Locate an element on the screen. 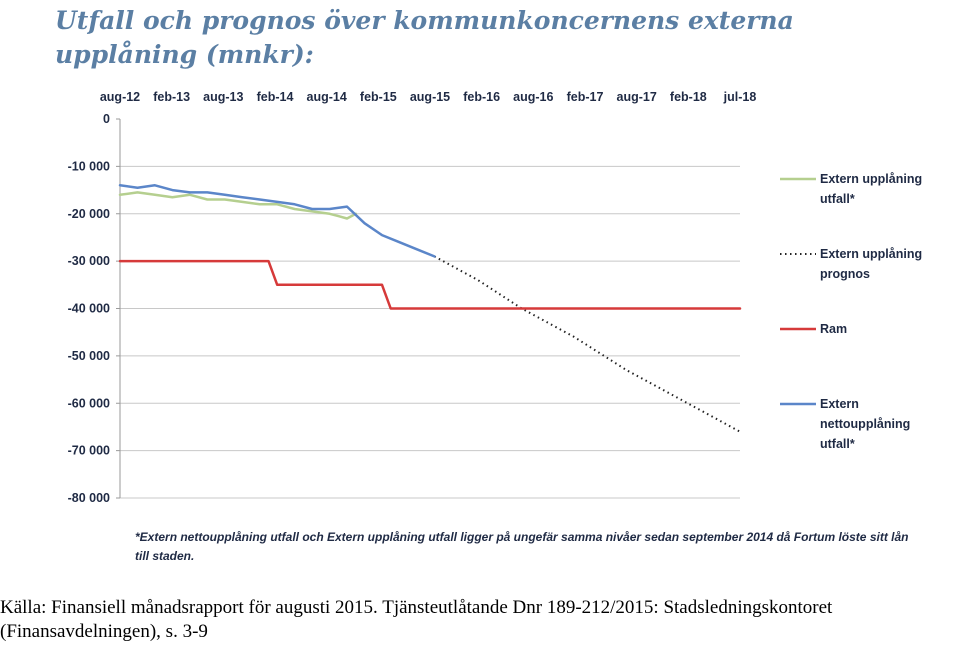  x-tick-label: aug-15 is located at coordinates (430, 97).